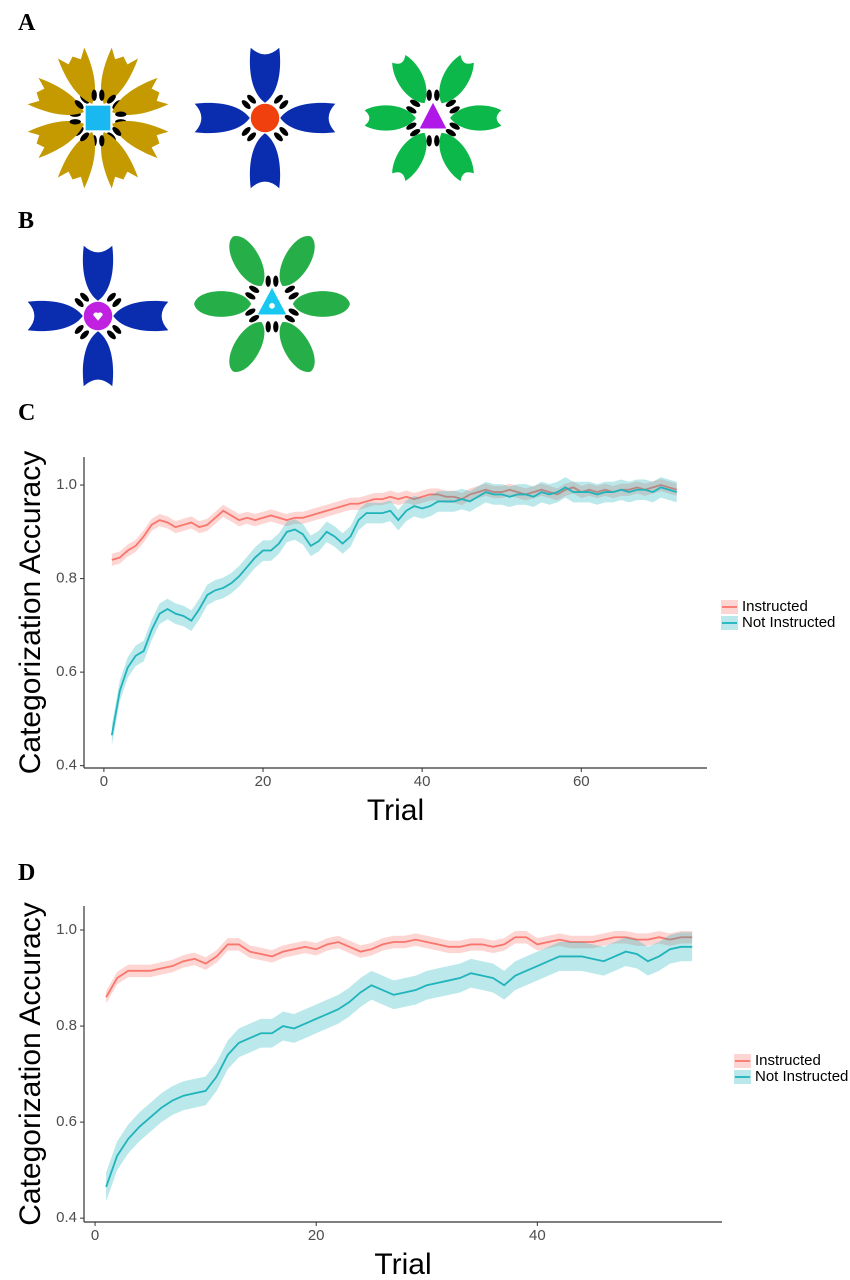 Image resolution: width=850 pixels, height=1280 pixels. I want to click on panel-label: A, so click(27, 23).